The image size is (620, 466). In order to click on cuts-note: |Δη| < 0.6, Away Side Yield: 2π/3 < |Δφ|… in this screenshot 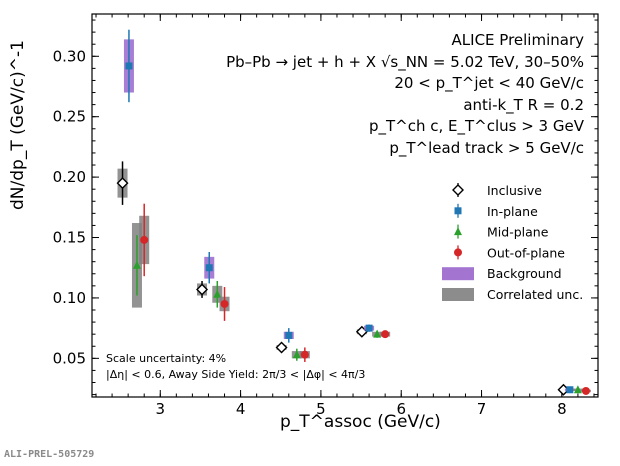, I will do `click(236, 374)`.